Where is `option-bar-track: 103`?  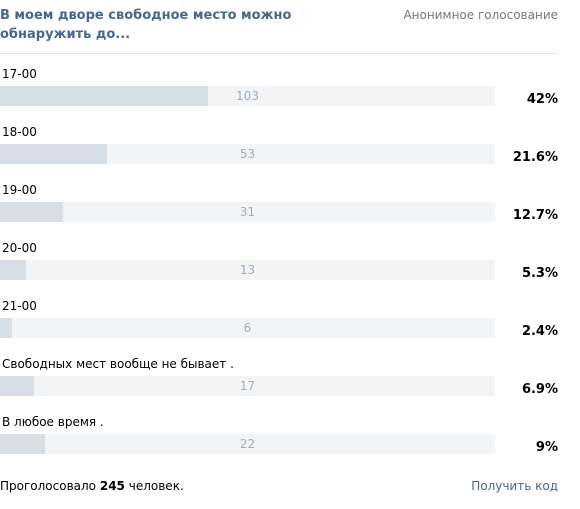 option-bar-track: 103 is located at coordinates (247, 96).